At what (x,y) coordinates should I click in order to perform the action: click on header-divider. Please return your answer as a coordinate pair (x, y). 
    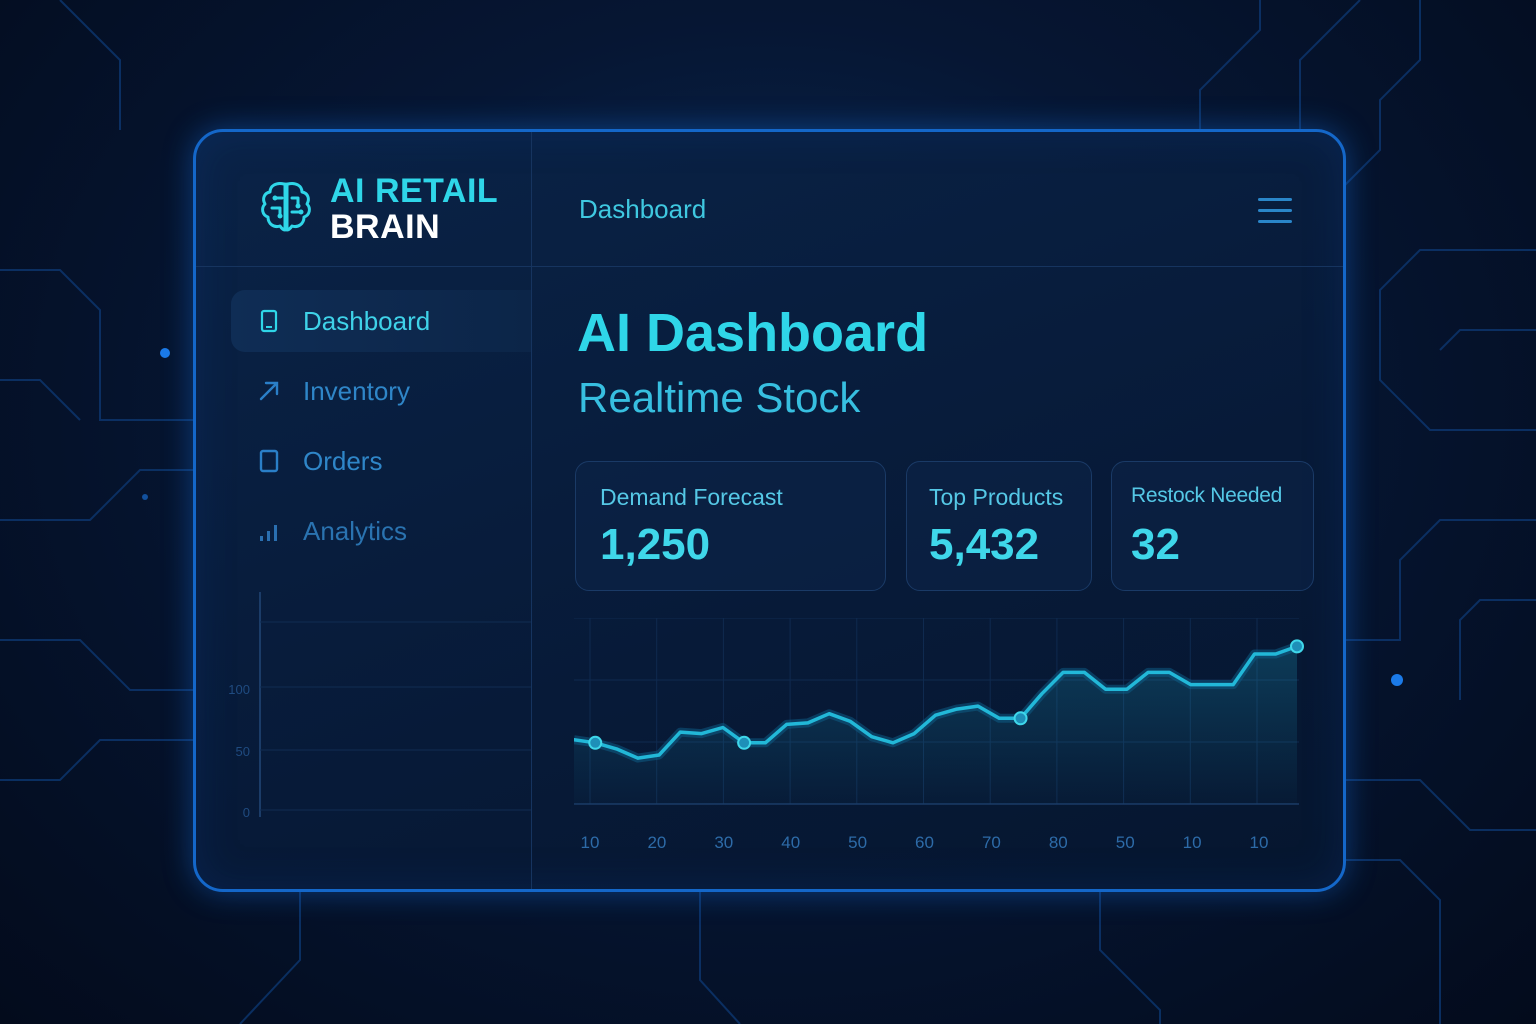
    Looking at the image, I should click on (769, 266).